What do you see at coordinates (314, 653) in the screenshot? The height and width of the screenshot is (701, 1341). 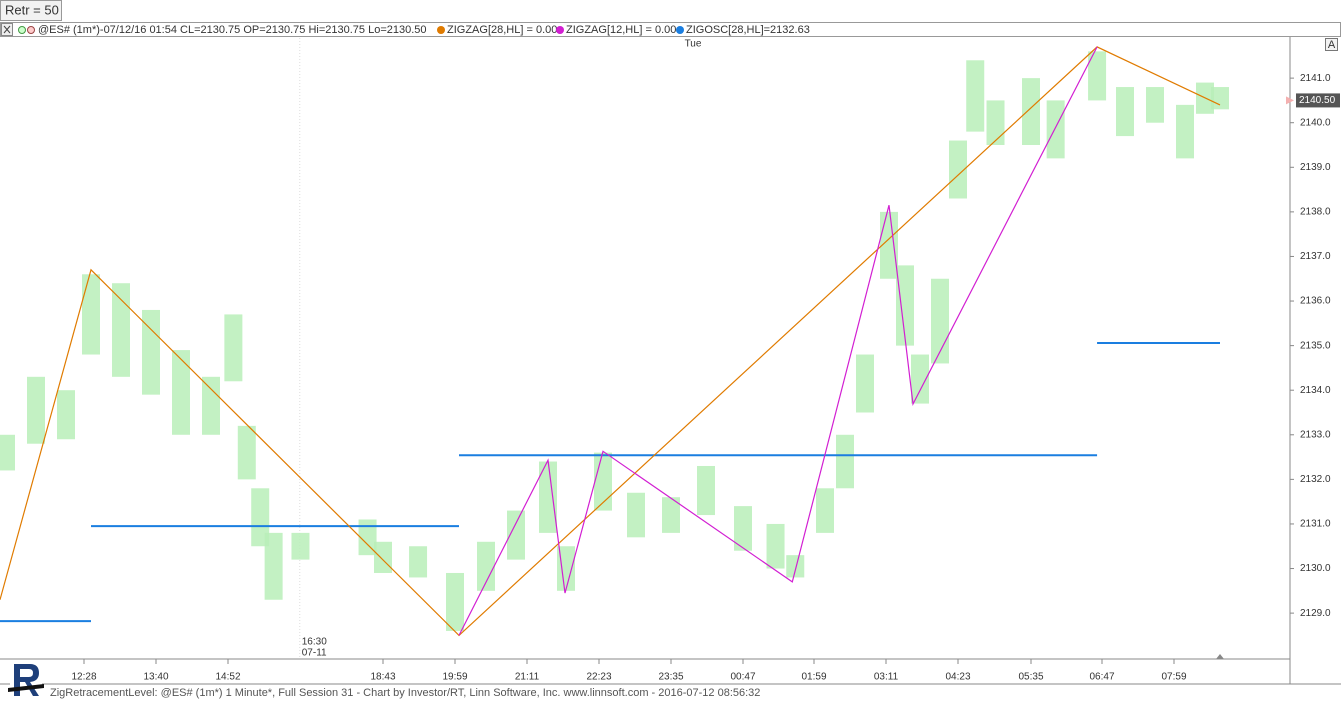 I see `session-date: 07-11` at bounding box center [314, 653].